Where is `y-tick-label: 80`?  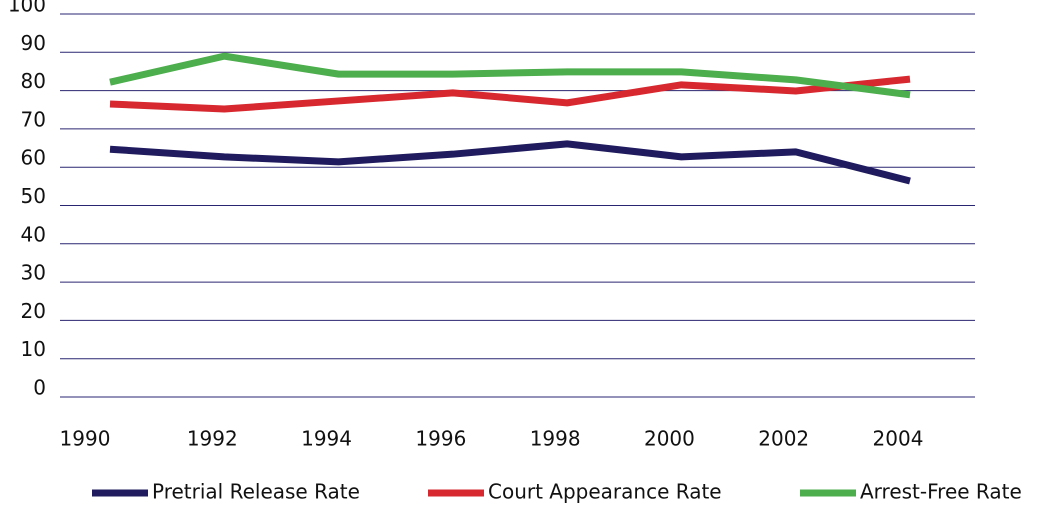
y-tick-label: 80 is located at coordinates (33, 81).